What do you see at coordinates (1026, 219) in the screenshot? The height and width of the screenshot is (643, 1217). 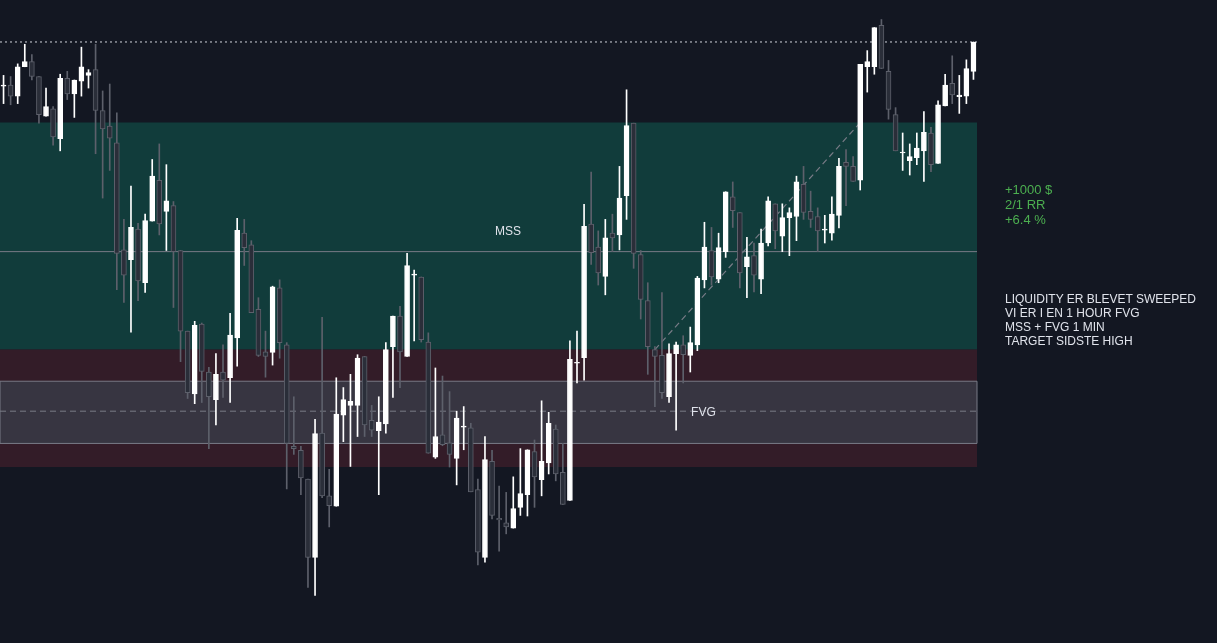 I see `text: +6.4 %` at bounding box center [1026, 219].